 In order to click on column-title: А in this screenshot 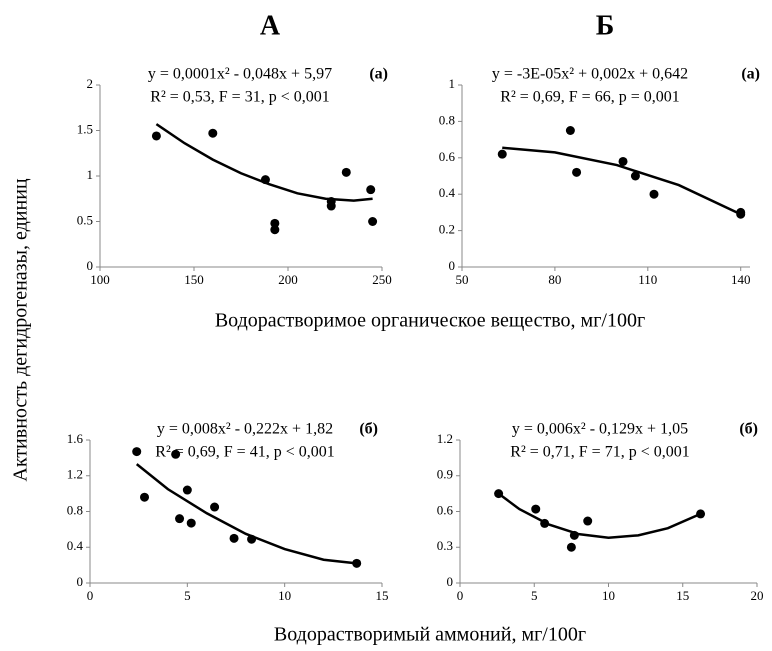, I will do `click(270, 25)`.